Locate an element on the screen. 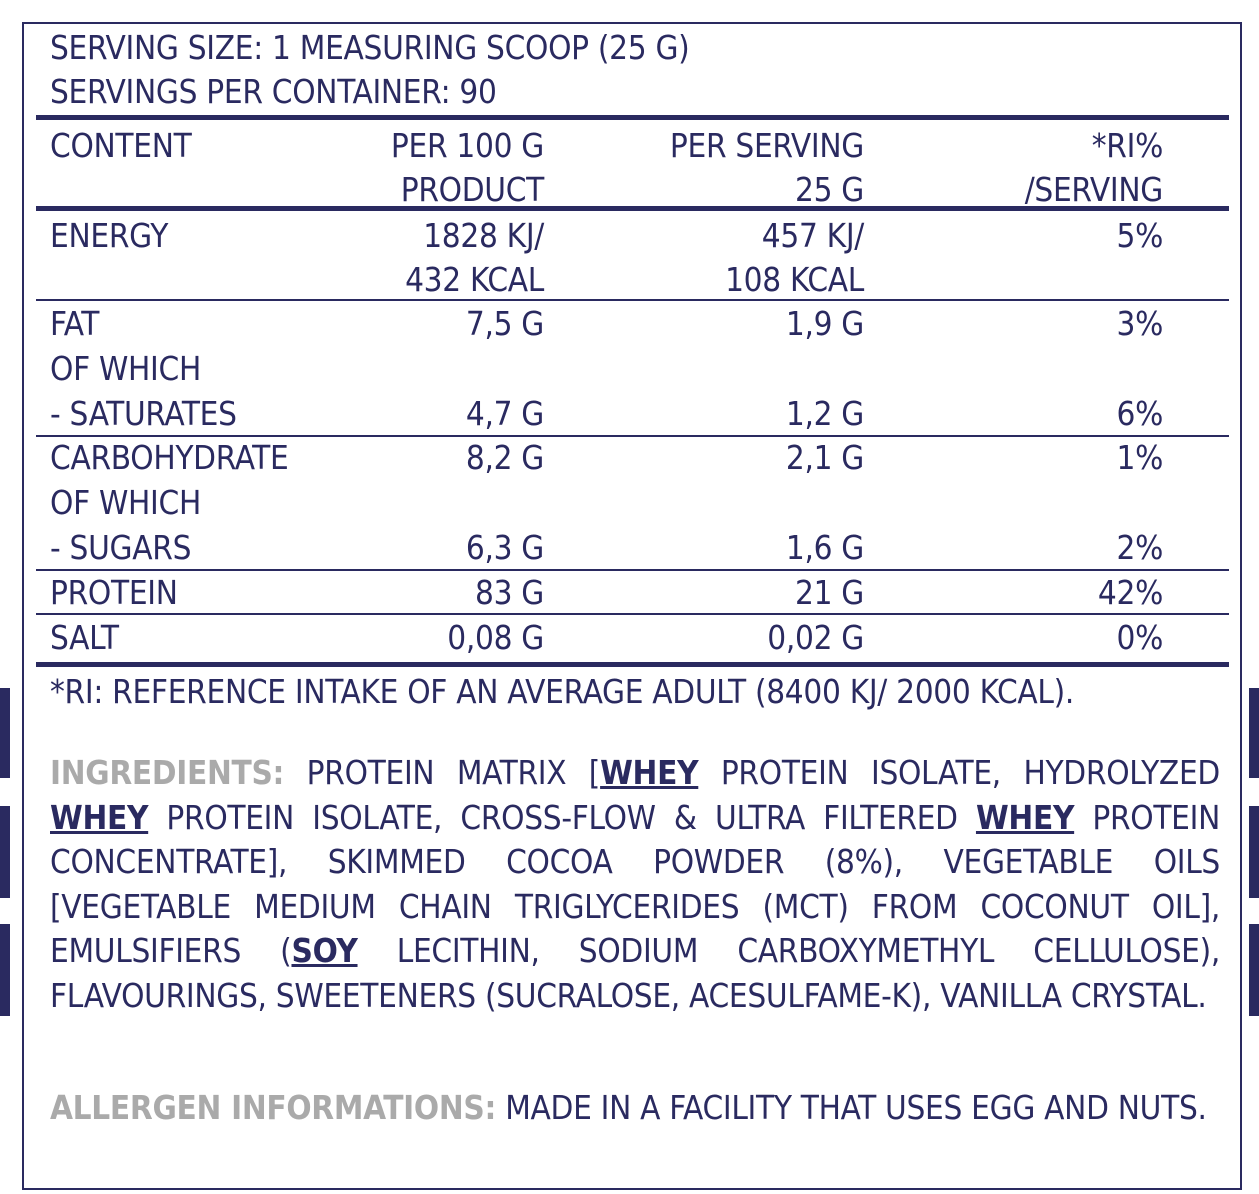  row-salt-per100: 0,08 G is located at coordinates (495, 637).